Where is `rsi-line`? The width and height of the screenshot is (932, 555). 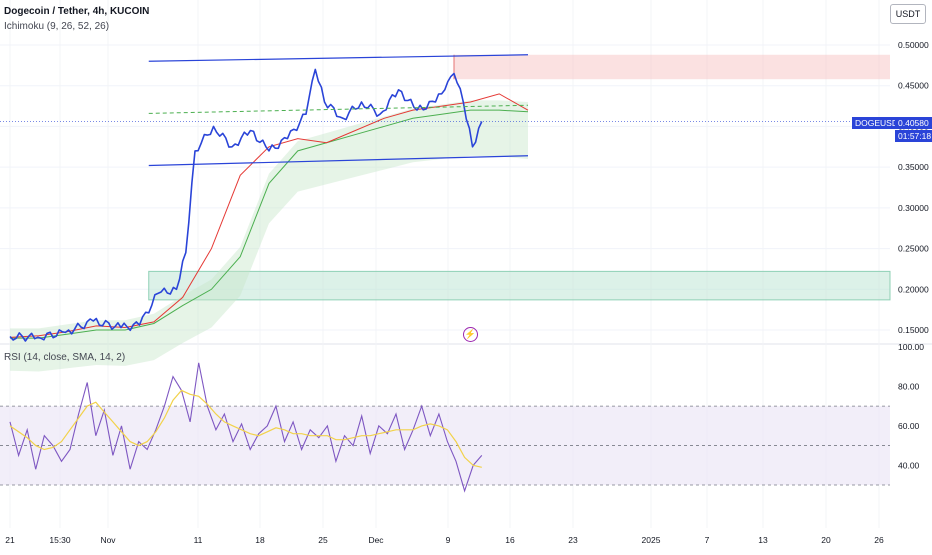
rsi-line is located at coordinates (246, 427).